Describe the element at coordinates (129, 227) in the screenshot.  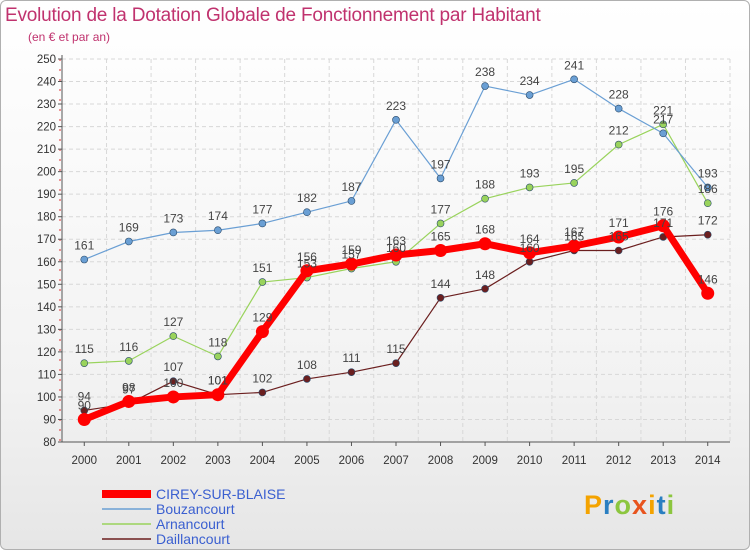
I see `data-label: 169` at that location.